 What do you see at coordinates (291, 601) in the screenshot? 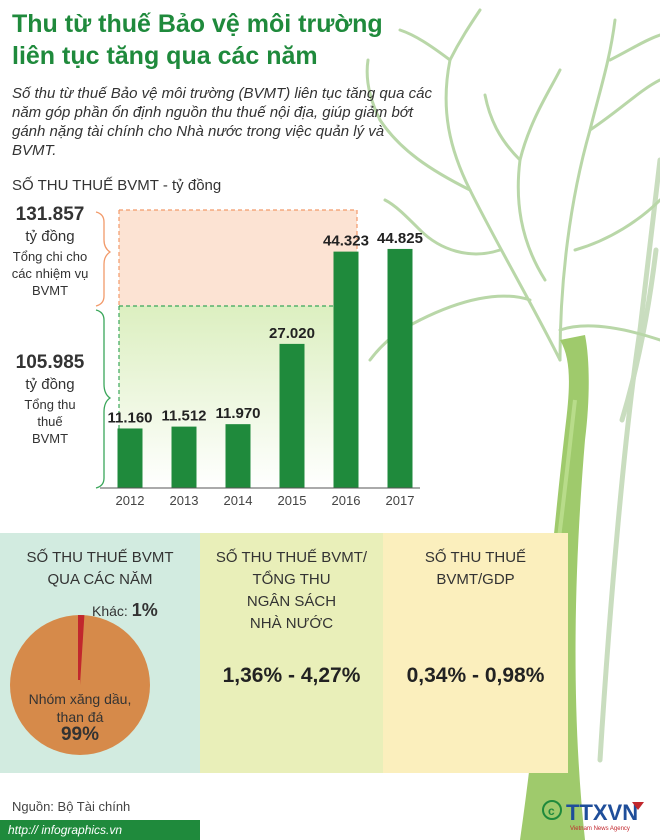
I see `panel-2-title-line-3: NGÂN SÁCH` at bounding box center [291, 601].